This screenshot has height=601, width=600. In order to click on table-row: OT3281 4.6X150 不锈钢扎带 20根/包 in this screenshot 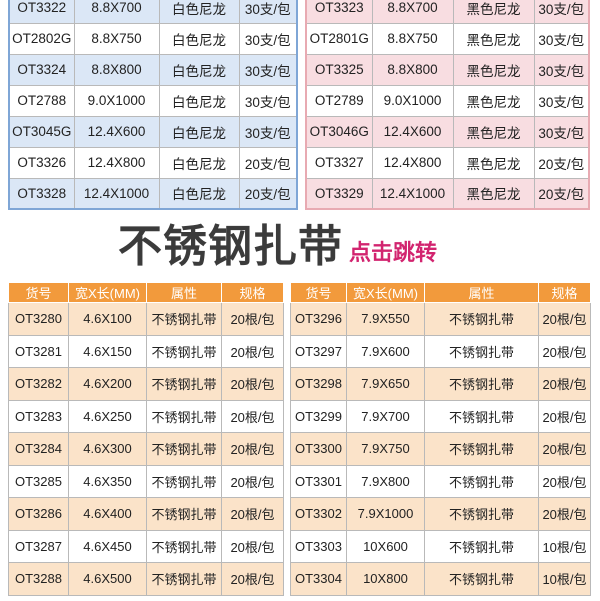, I will do `click(146, 351)`.